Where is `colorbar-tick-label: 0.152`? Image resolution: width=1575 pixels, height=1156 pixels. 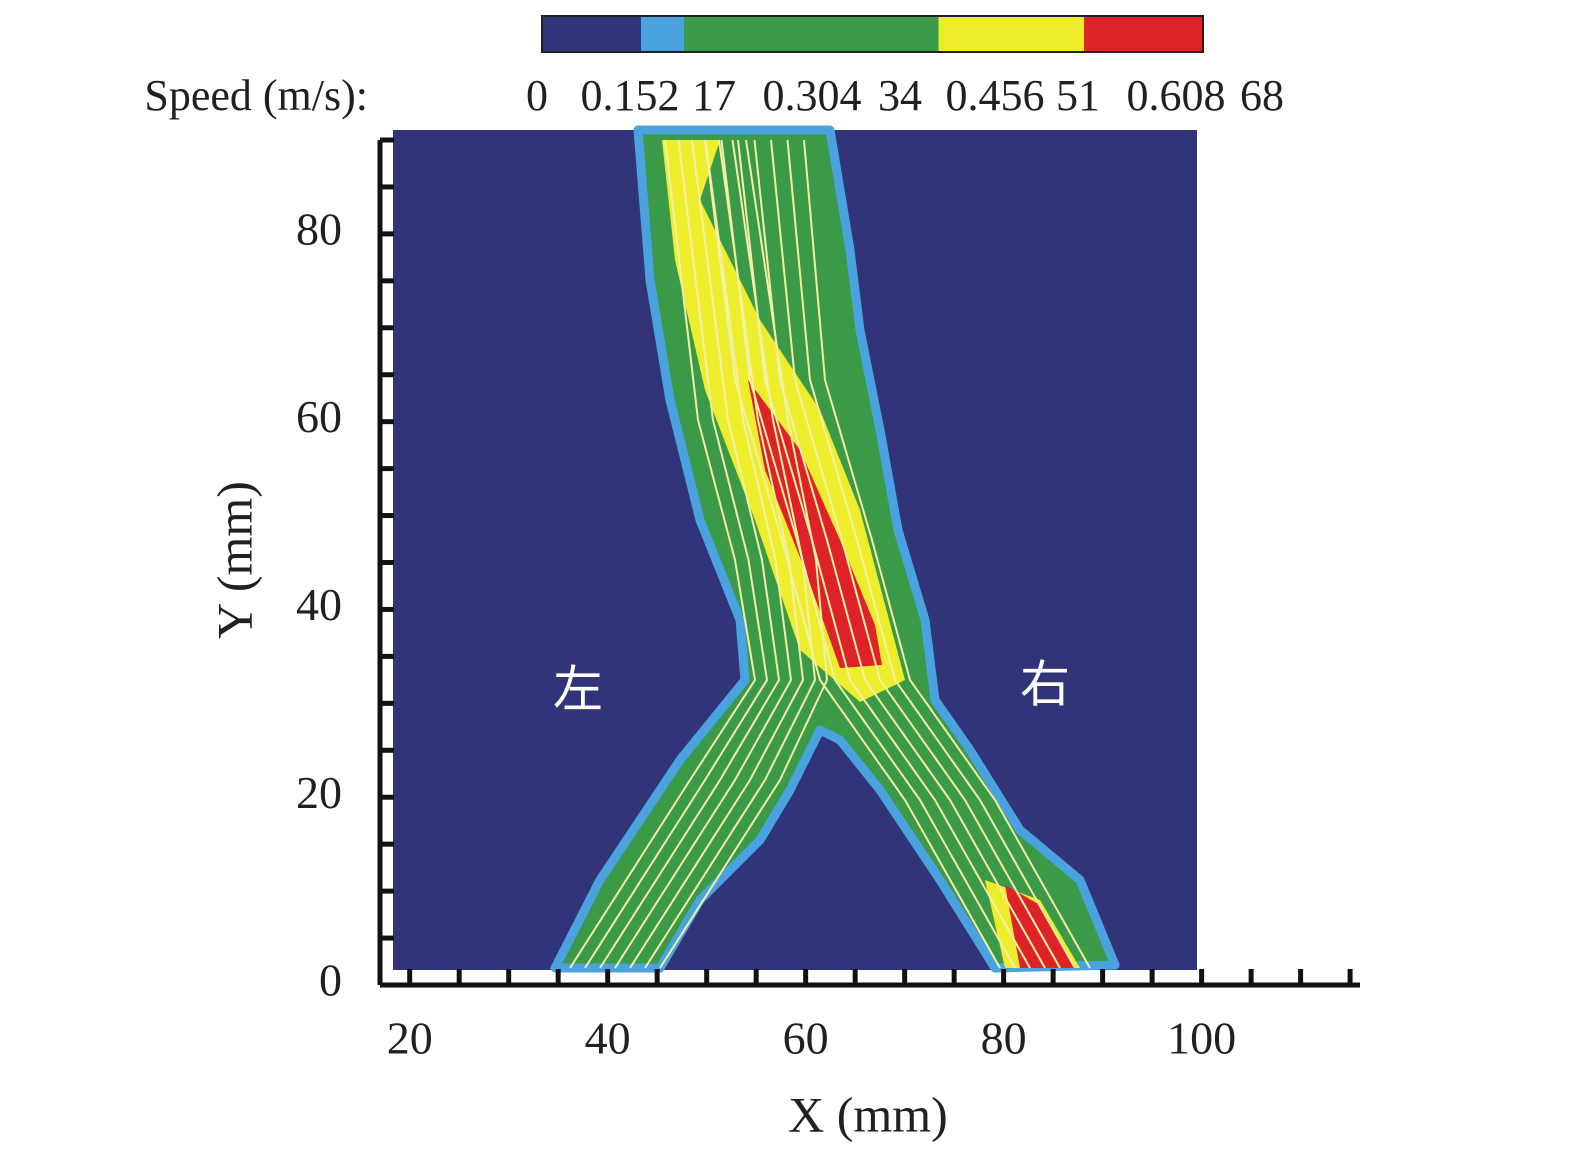 colorbar-tick-label: 0.152 is located at coordinates (630, 95).